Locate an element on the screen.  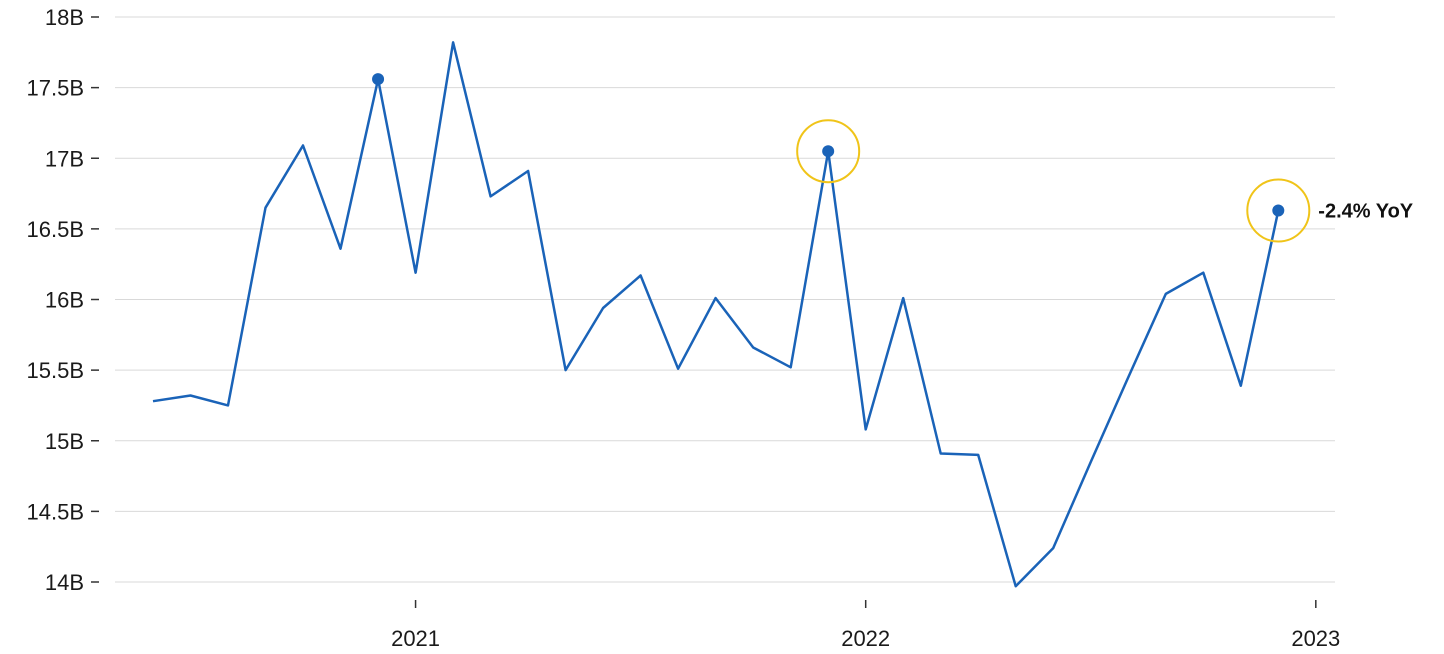
y-tick-label: 17.5B is located at coordinates (56, 88).